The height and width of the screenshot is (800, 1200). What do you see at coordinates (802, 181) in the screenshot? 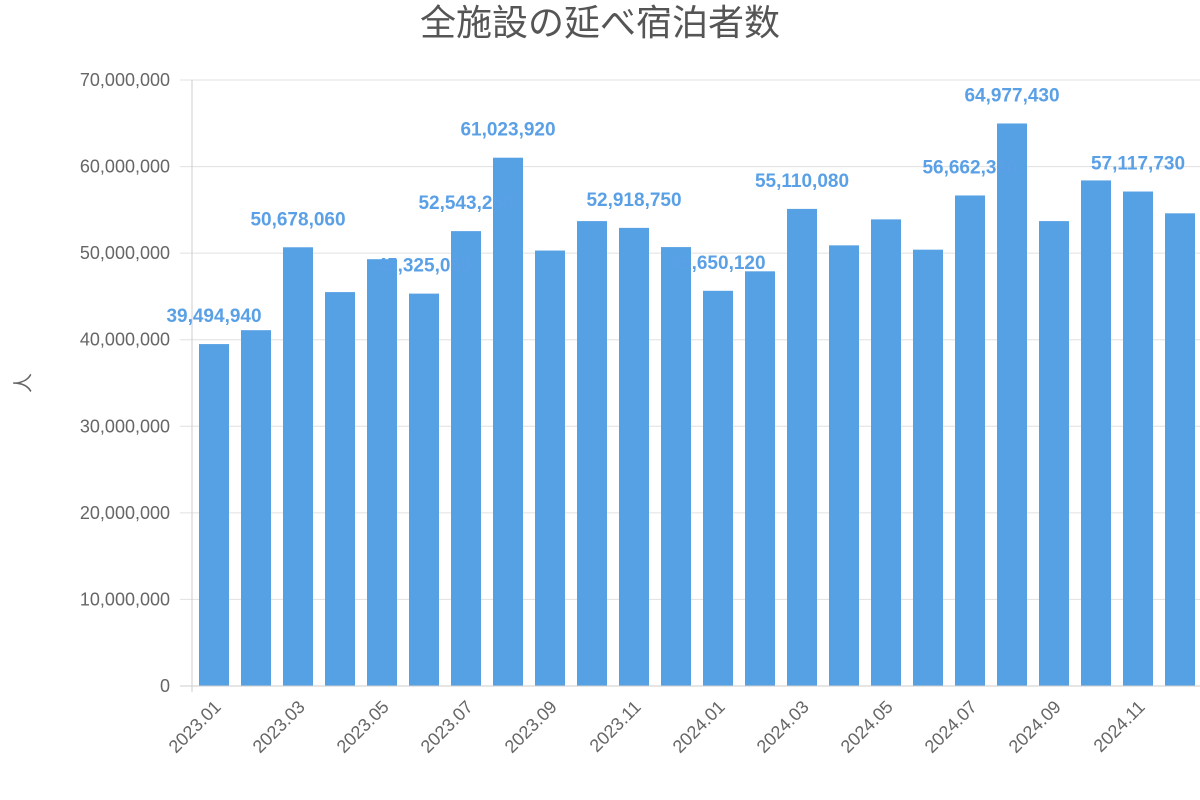
I see `data-label: 55,110,080` at bounding box center [802, 181].